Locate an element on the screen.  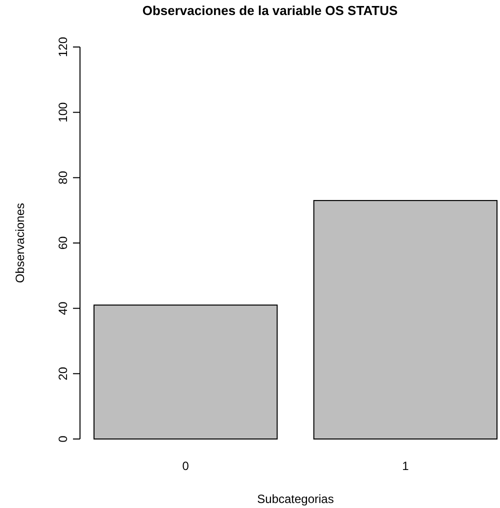
y-tick-label: 60 is located at coordinates (63, 243).